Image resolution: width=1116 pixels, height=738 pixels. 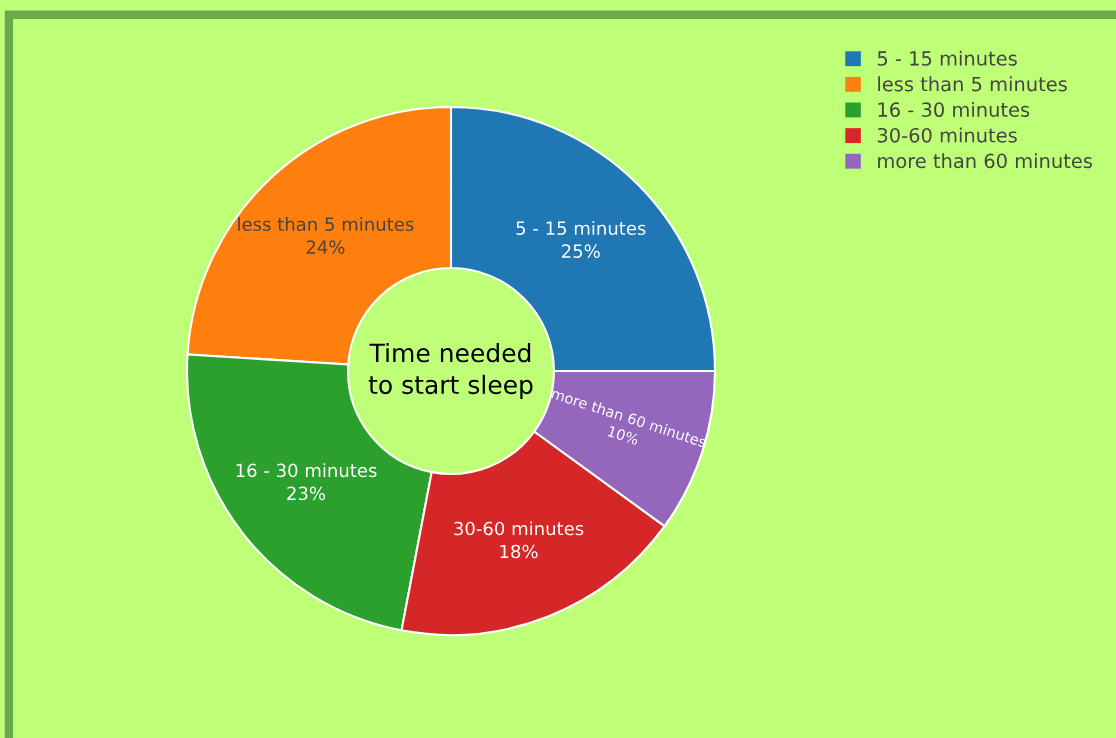 I want to click on slice-label: 5 - 15 minutes, so click(x=581, y=228).